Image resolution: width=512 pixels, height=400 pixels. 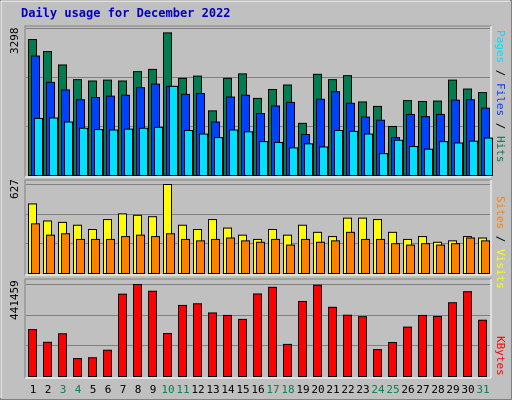 What do you see at coordinates (153, 389) in the screenshot?
I see `x-tick-label-day-9: 9` at bounding box center [153, 389].